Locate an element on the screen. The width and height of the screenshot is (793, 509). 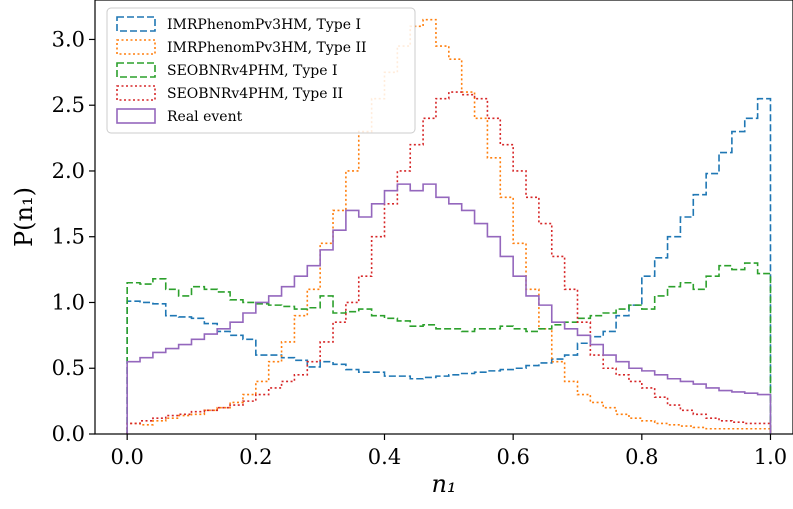
x-tick-label: 0.0 is located at coordinates (126, 457).